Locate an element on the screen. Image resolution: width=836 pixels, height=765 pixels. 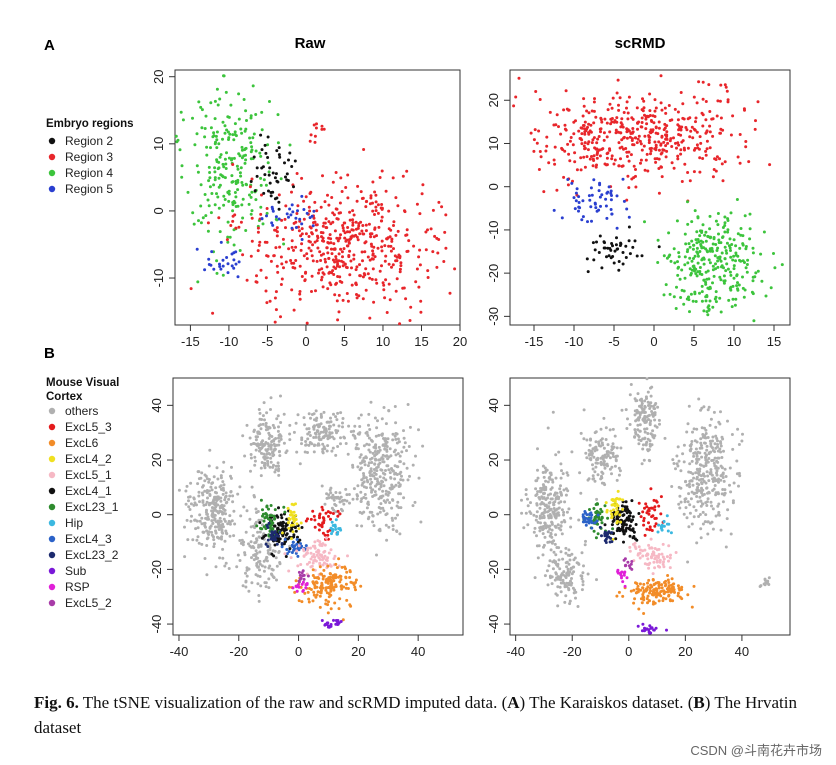
y-tick-label: 20 is located at coordinates (158, 76).